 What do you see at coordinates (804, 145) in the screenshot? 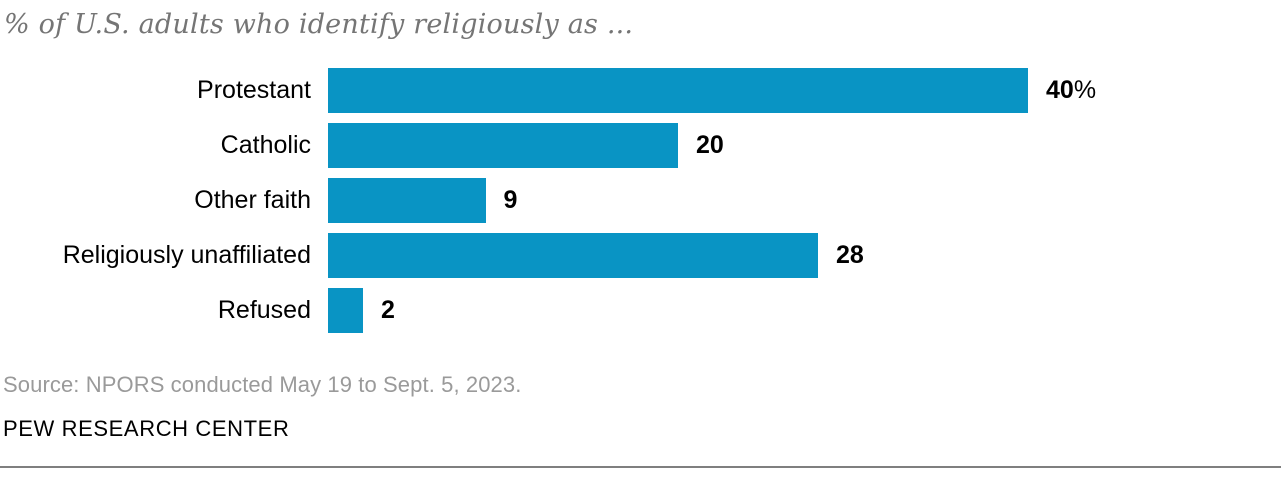
I see `bar-area: 20` at bounding box center [804, 145].